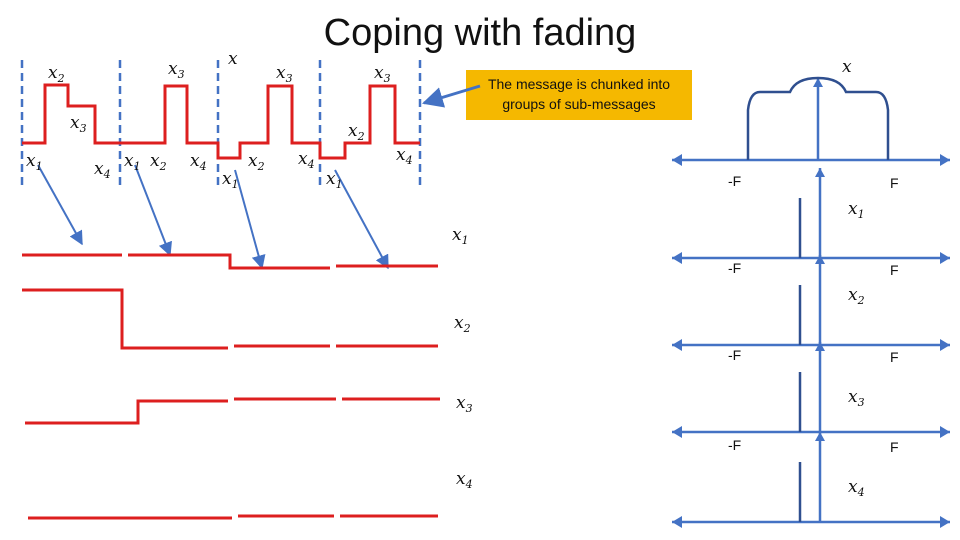  I want to click on full-band-spectrum, so click(818, 118).